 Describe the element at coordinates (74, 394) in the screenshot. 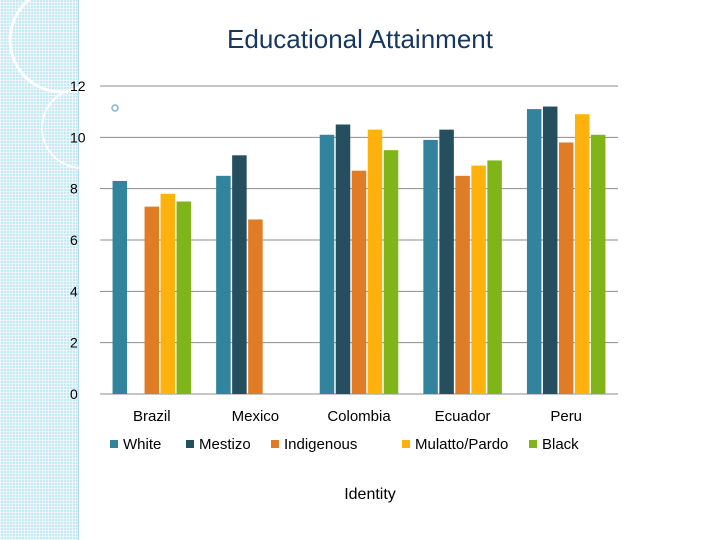

I see `y-tick-label: 0` at that location.